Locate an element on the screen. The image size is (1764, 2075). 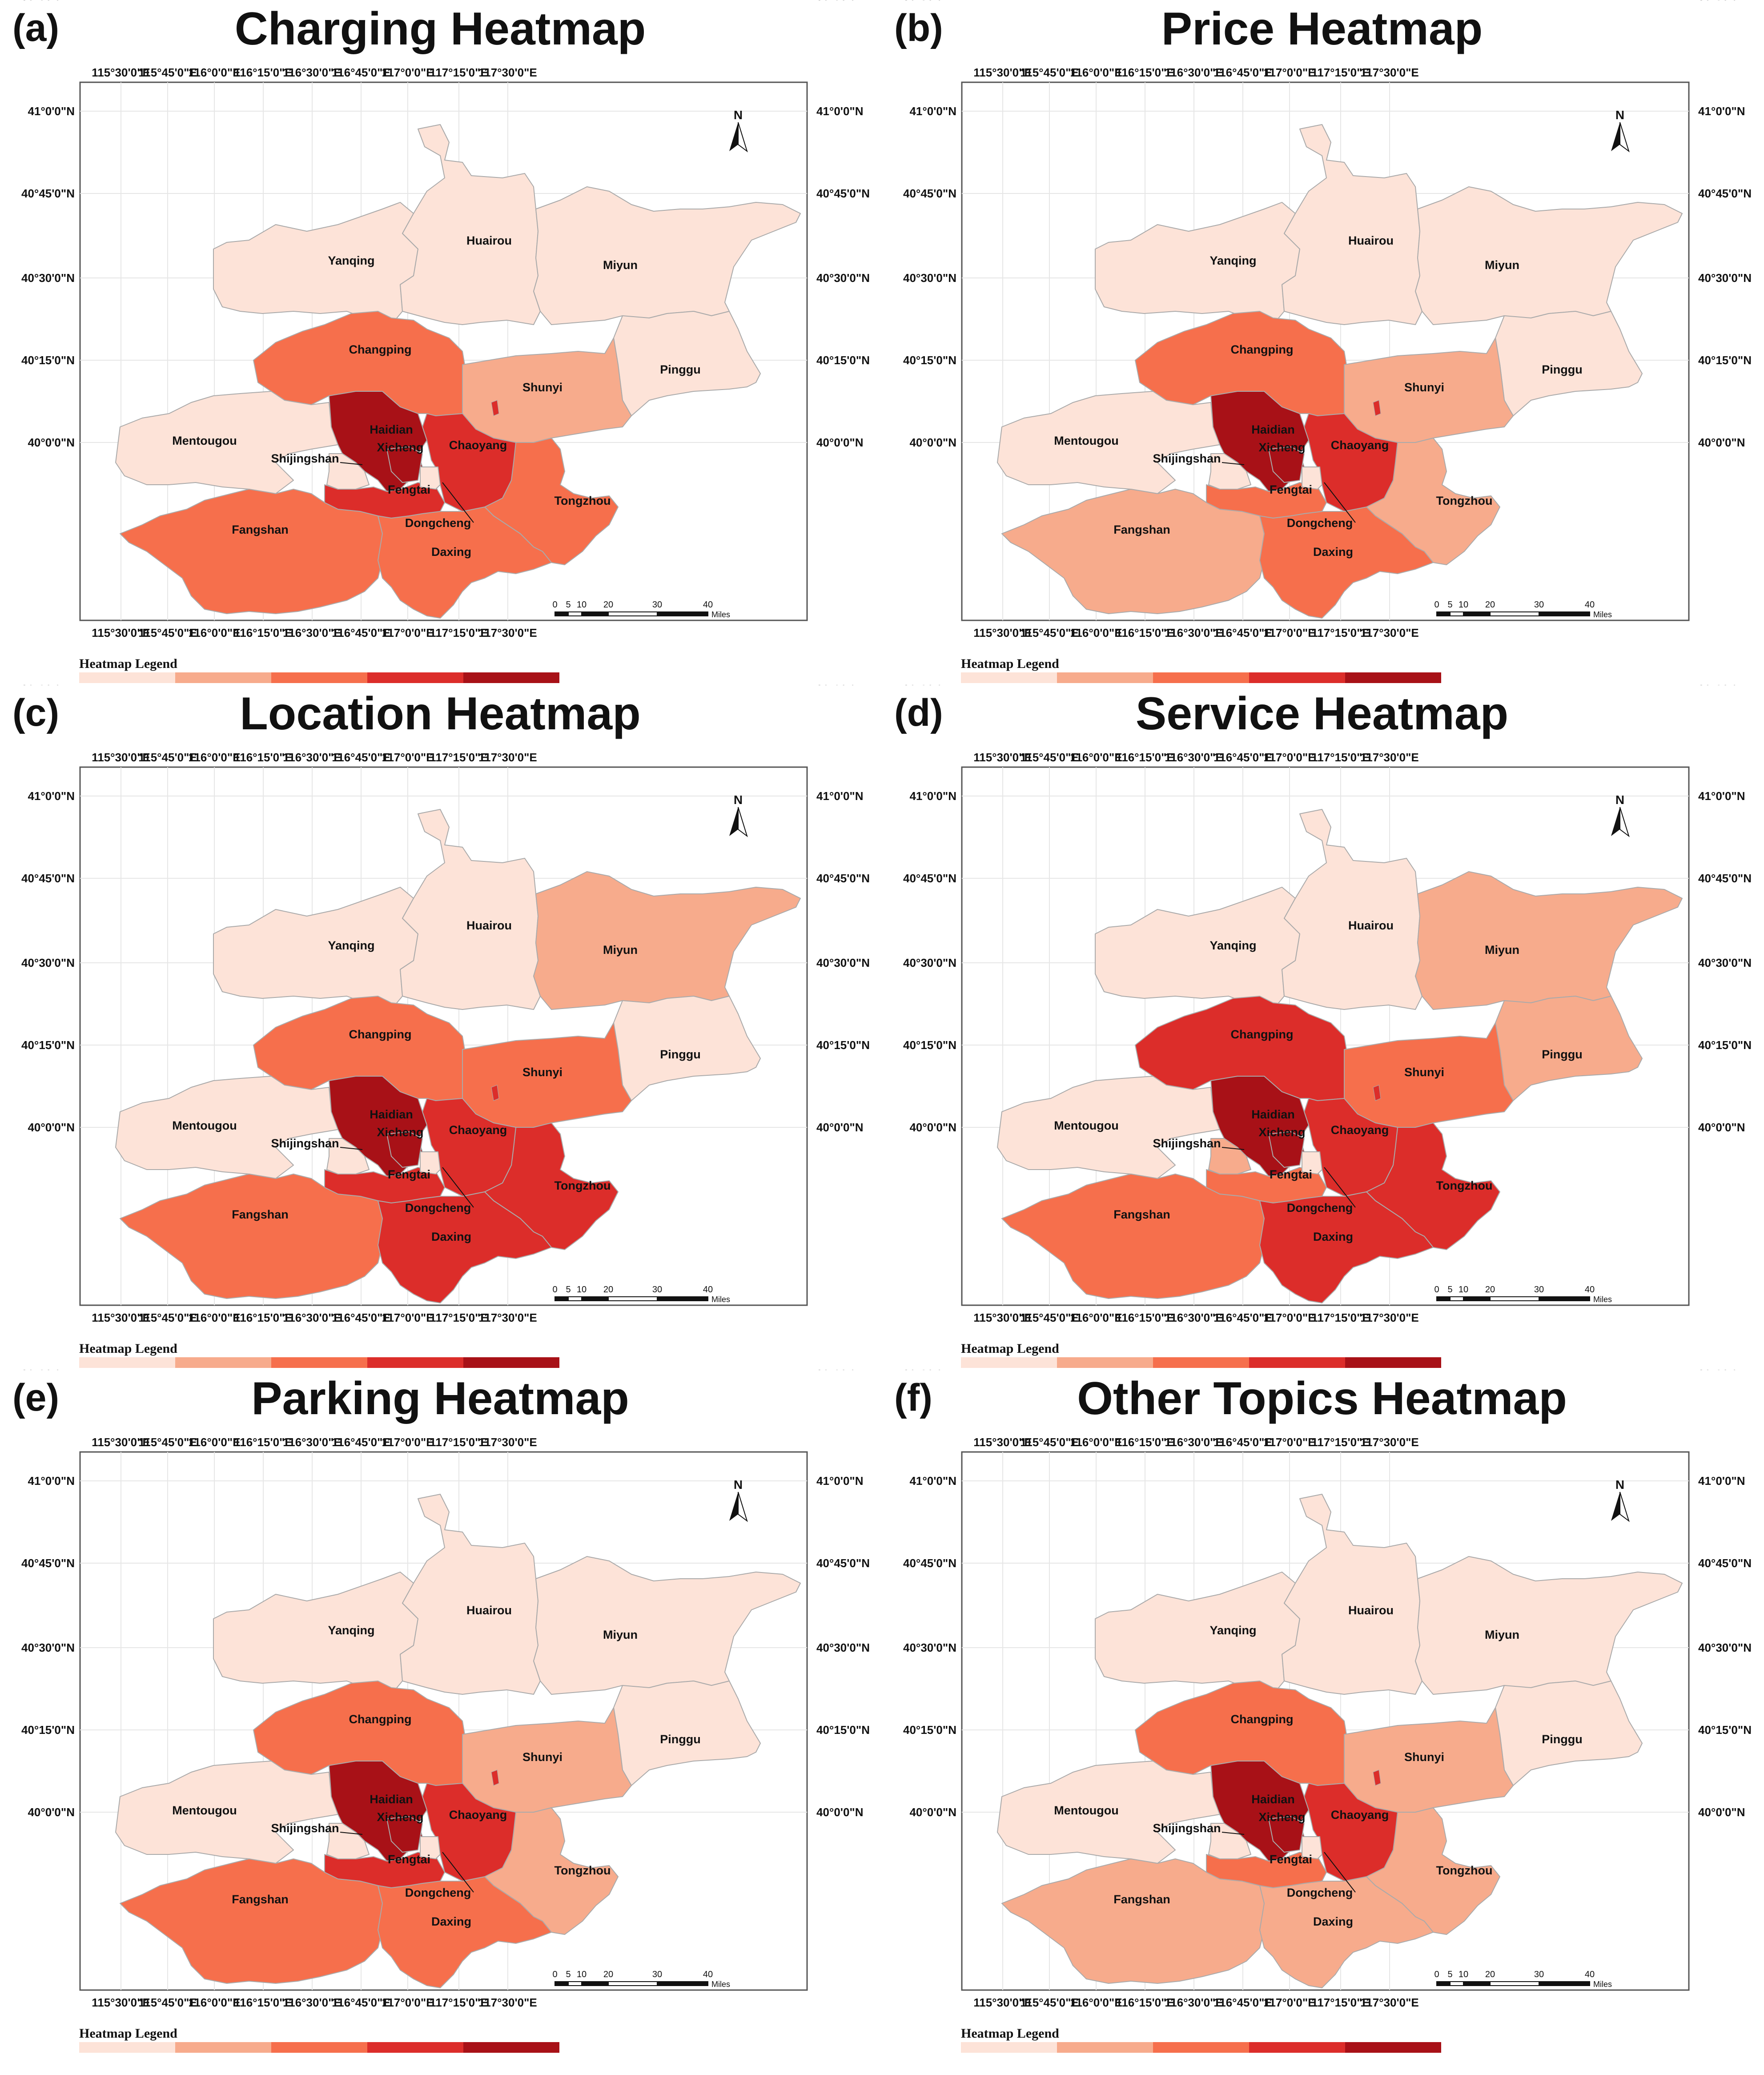
panel-title: Location Heatmap is located at coordinates (440, 714).